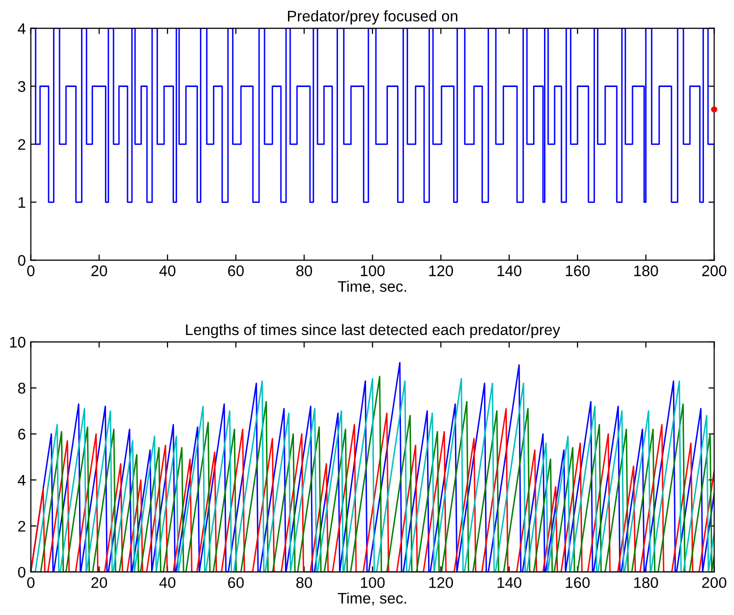  I want to click on chart-title: Lengths of times since last detected each predator/prey, so click(373, 331).